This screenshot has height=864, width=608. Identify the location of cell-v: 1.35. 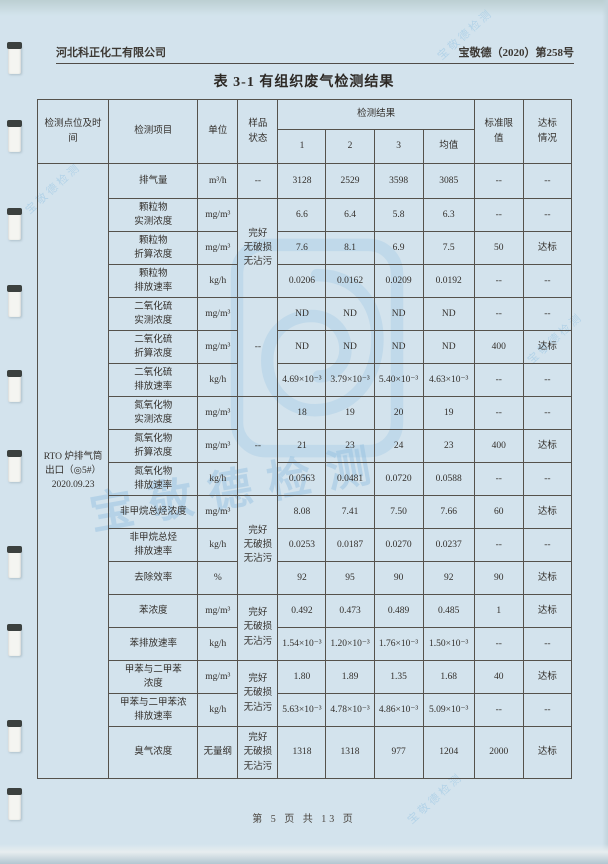
(398, 677).